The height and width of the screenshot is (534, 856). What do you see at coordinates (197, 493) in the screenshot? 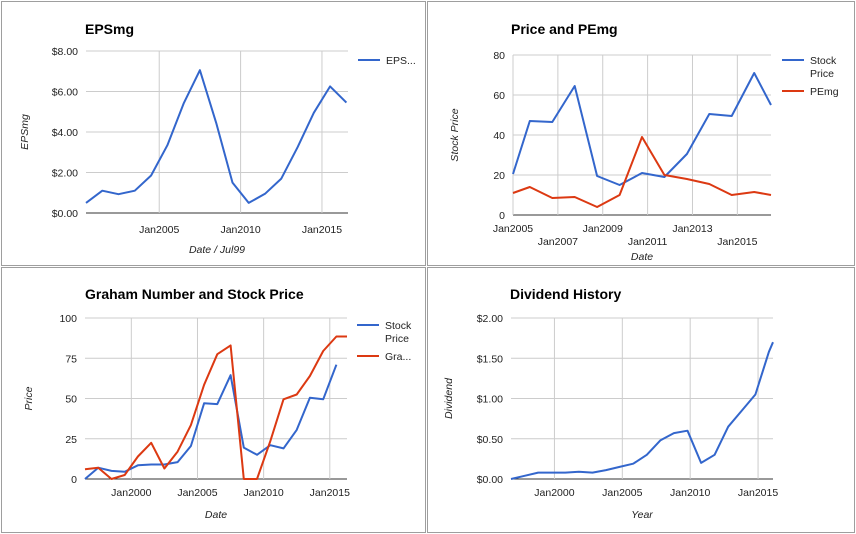
I see `chart3-x-tick-label: Jan2005` at bounding box center [197, 493].